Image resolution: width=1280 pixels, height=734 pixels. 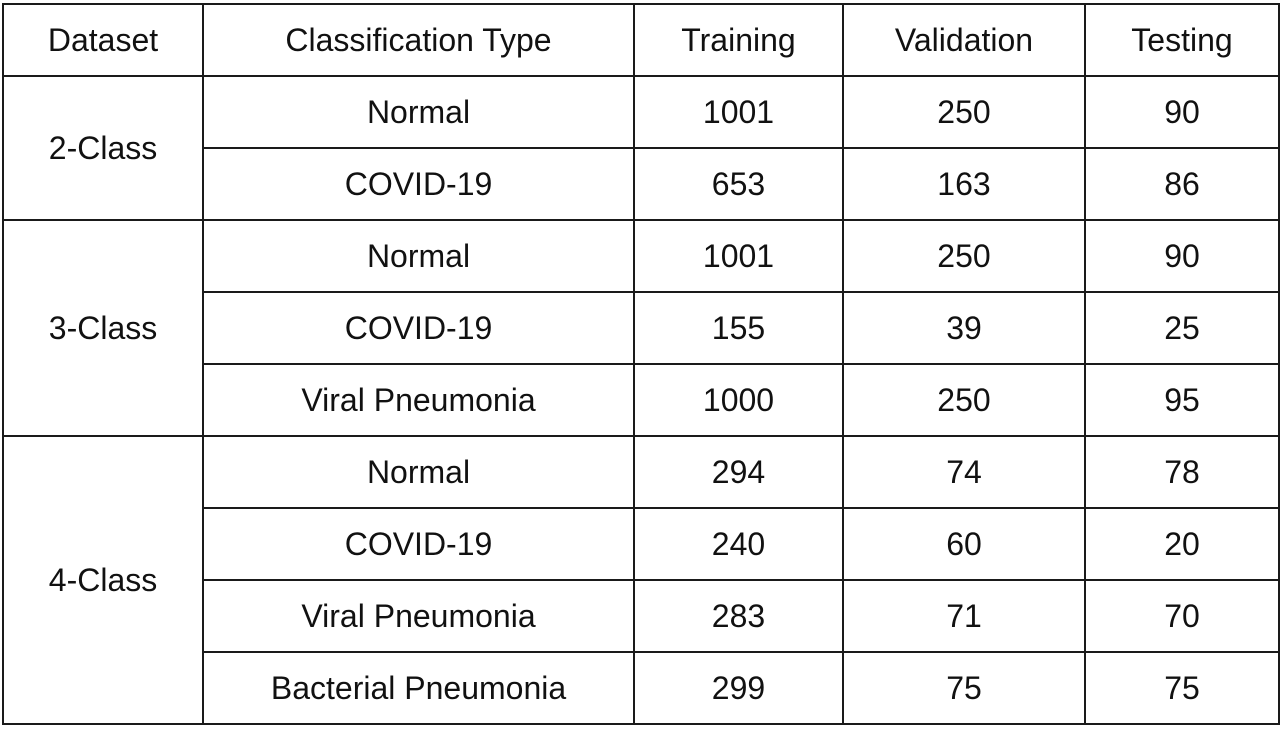 I want to click on header-testing: Testing, so click(x=1182, y=40).